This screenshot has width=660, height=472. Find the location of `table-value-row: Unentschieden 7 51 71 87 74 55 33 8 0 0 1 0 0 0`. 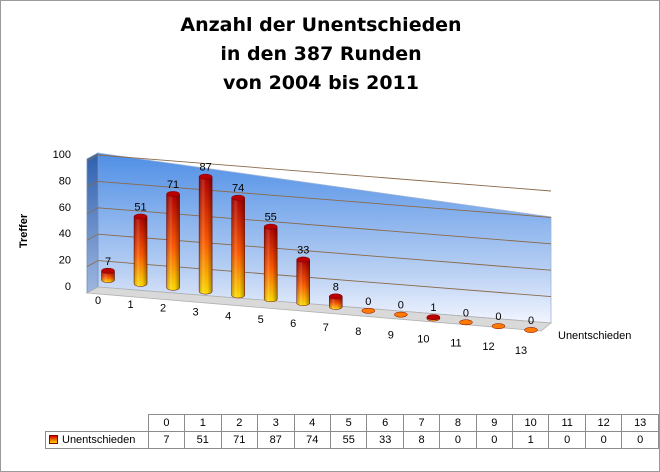

table-value-row: Unentschieden 7 51 71 87 74 55 33 8 0 0 1 0 0 0 is located at coordinates (352, 440).